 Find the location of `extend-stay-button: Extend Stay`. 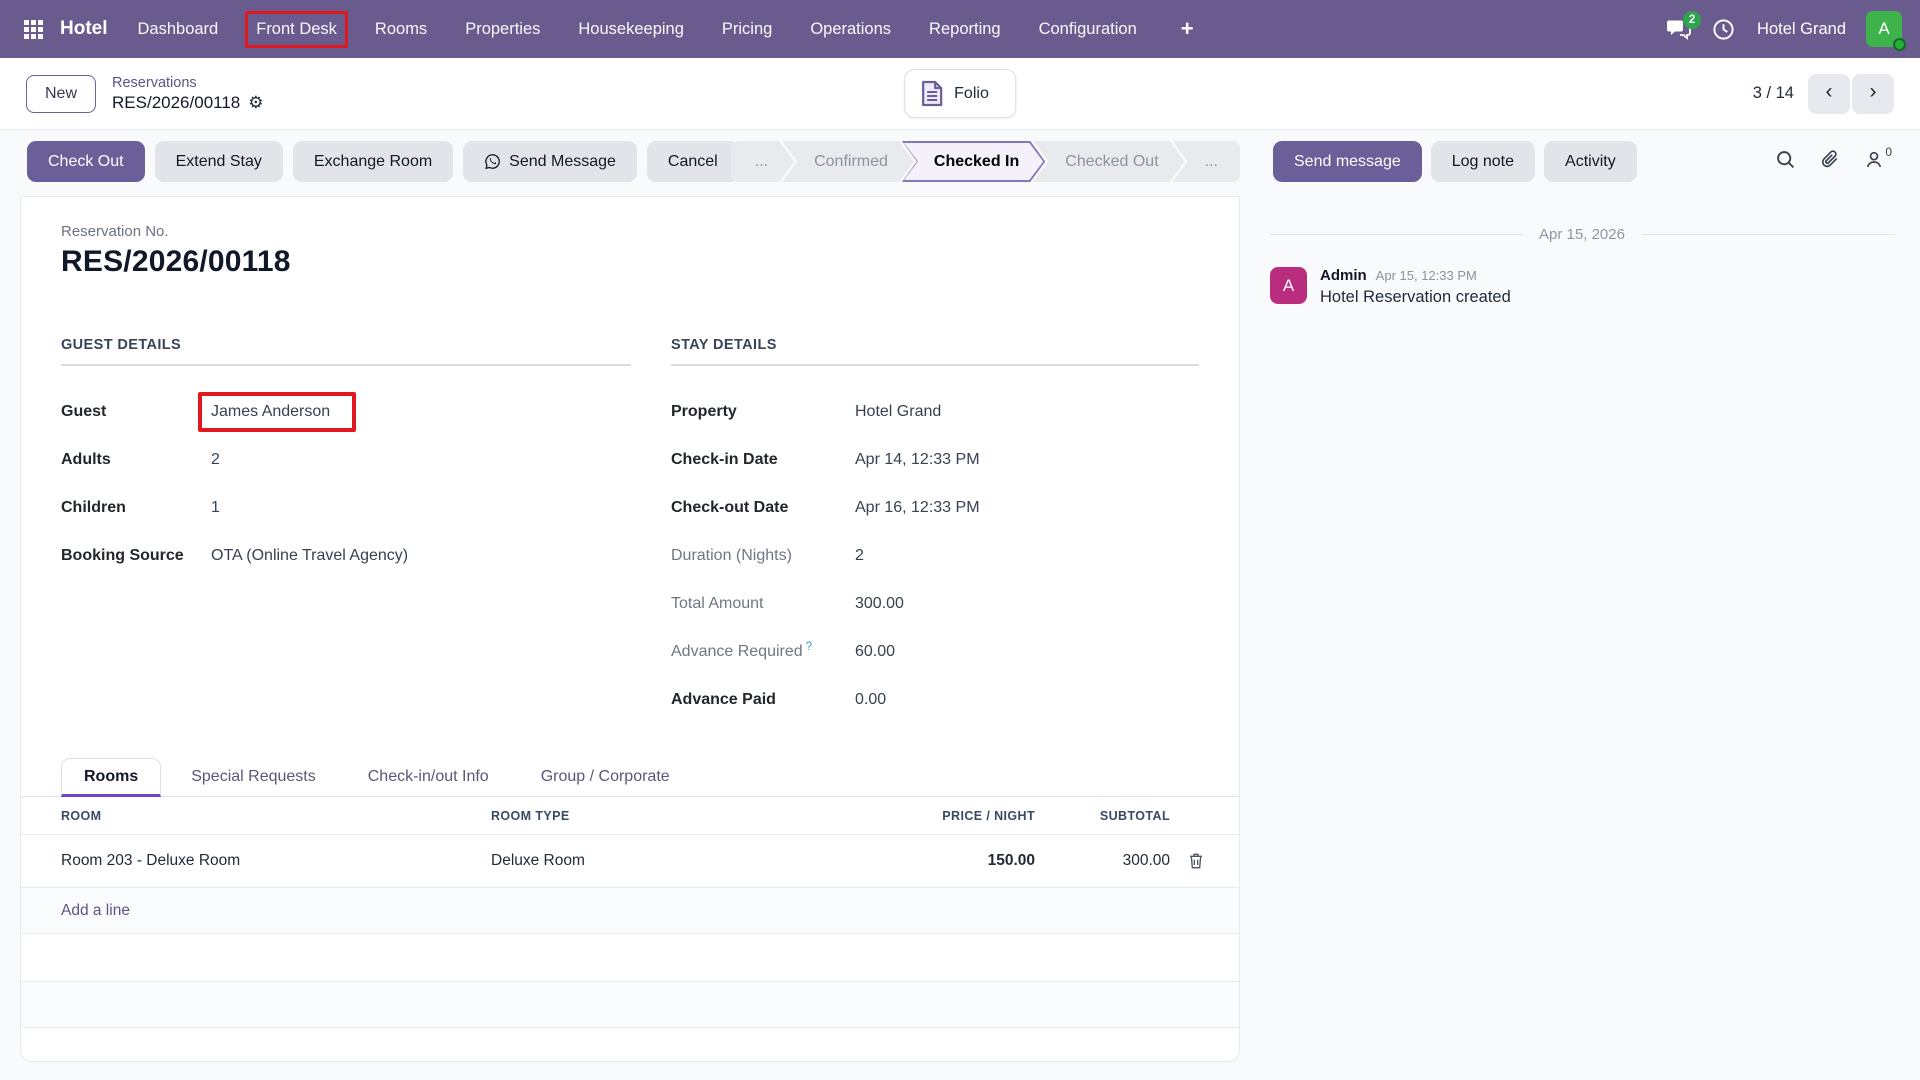

extend-stay-button: Extend Stay is located at coordinates (218, 161).